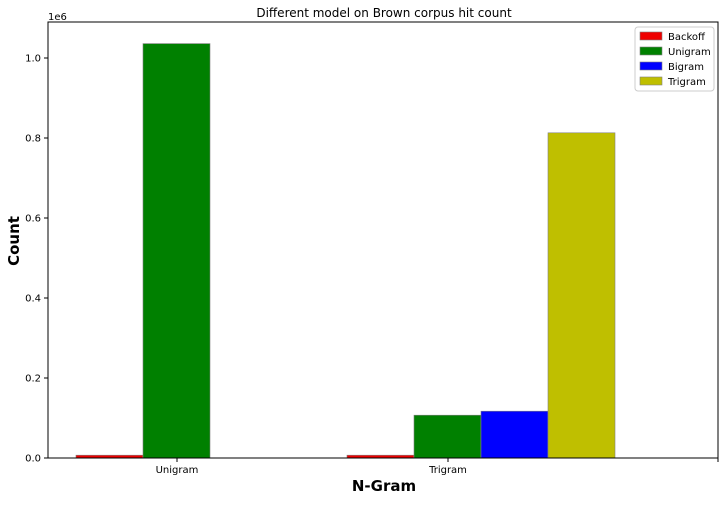 This screenshot has height=505, width=725. Describe the element at coordinates (384, 486) in the screenshot. I see `x-axis-label: N-Gram` at that location.